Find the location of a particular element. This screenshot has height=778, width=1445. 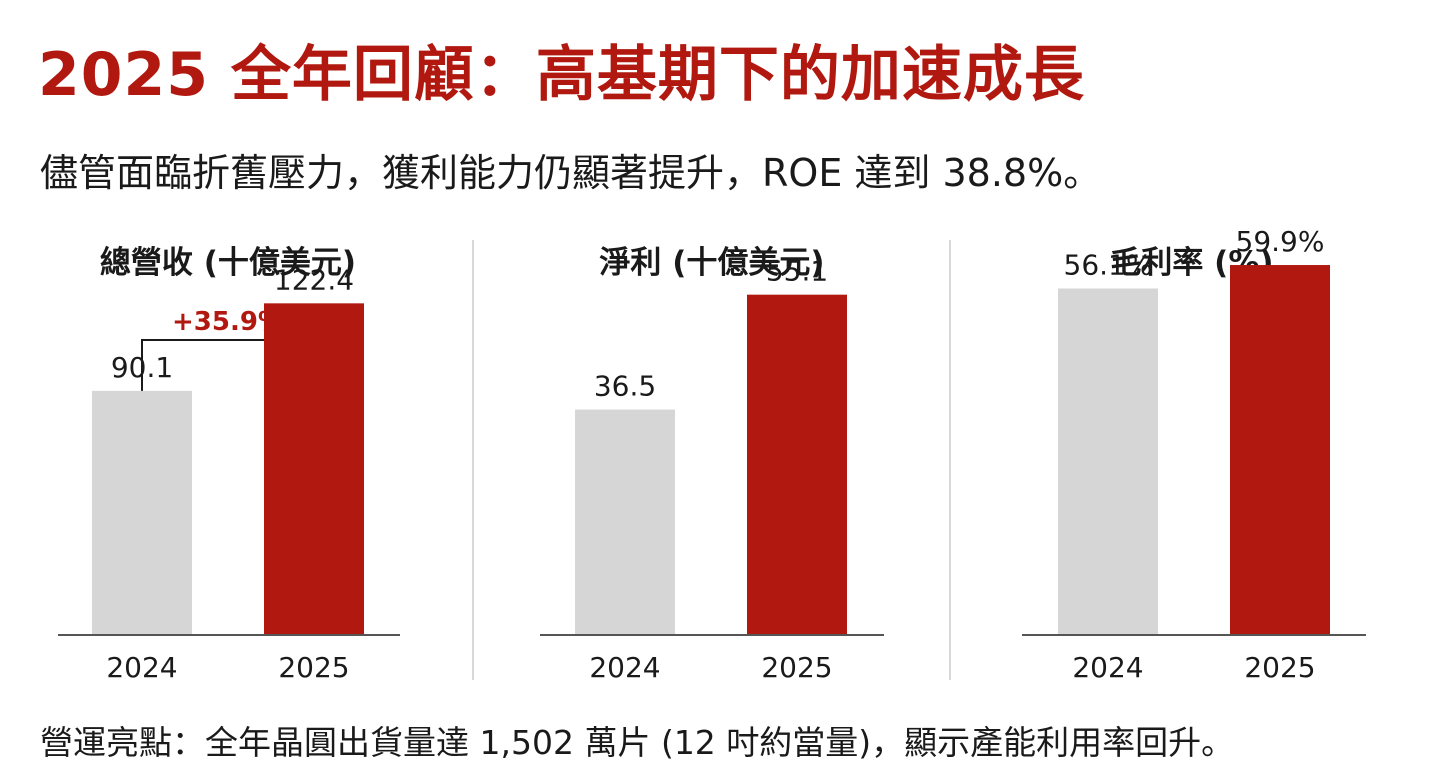

value-label-net-income-2025: 55.1 is located at coordinates (797, 271).